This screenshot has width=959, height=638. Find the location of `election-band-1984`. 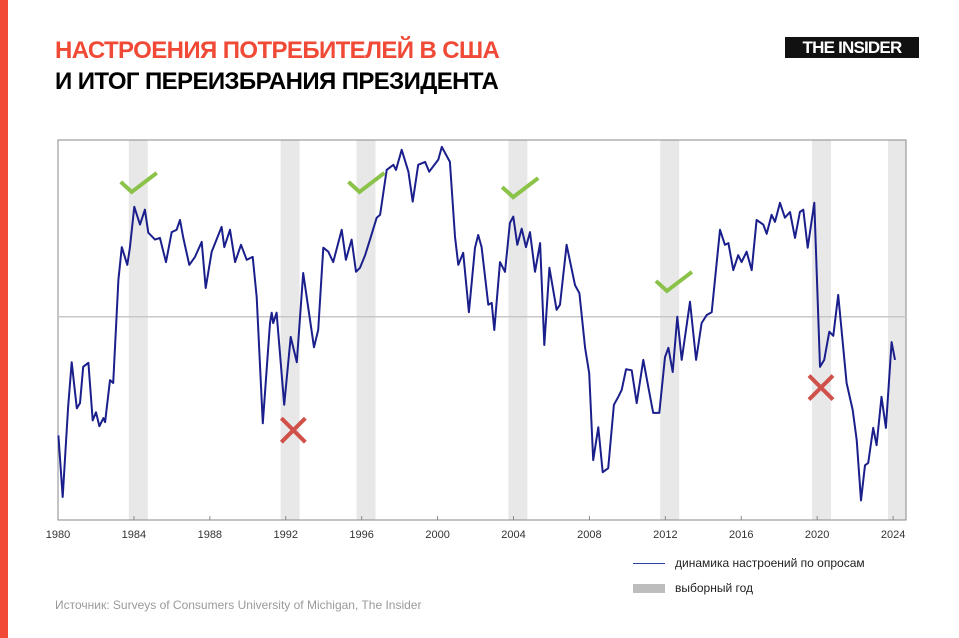

election-band-1984 is located at coordinates (138, 330).